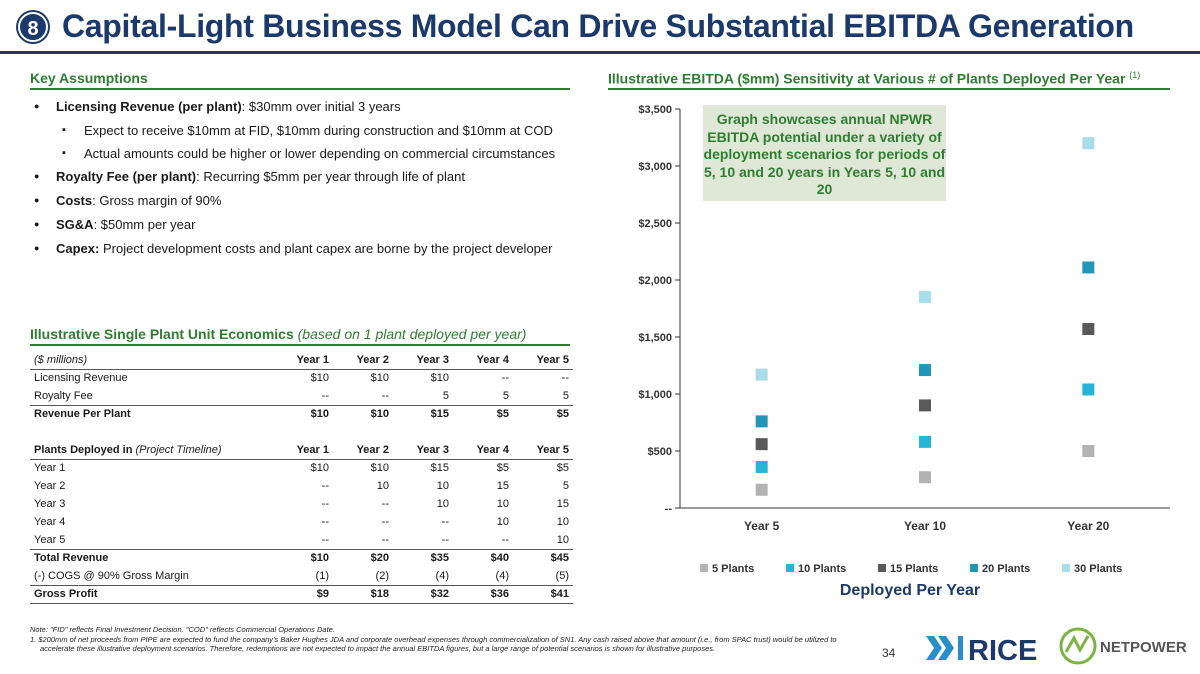 This screenshot has height=674, width=1200. Describe the element at coordinates (111, 575) in the screenshot. I see `row-label: (-) COGS @ 90% Gross Margin` at that location.